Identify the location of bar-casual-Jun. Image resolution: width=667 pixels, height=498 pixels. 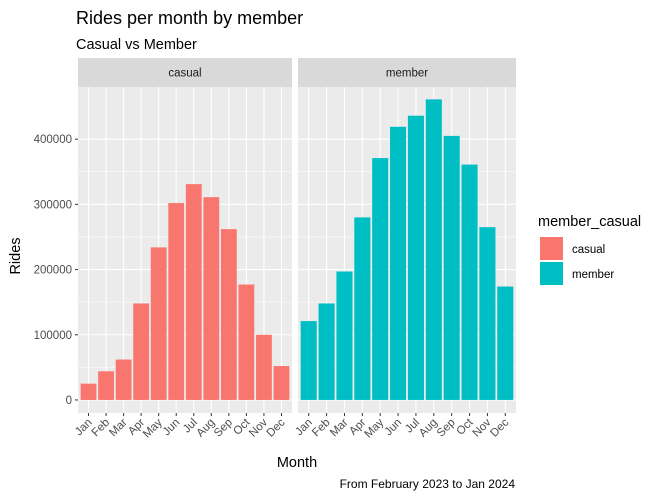
(176, 301).